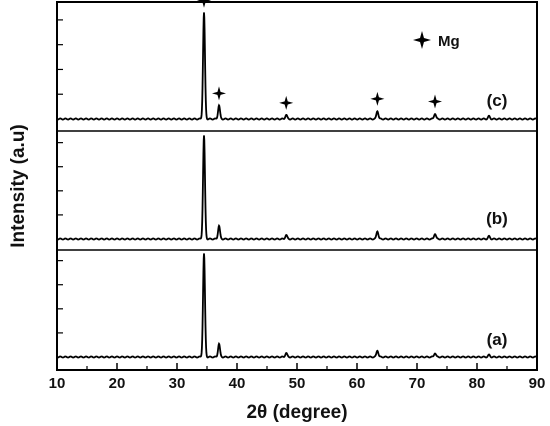  What do you see at coordinates (117, 383) in the screenshot?
I see `x-tick-label: 20` at bounding box center [117, 383].